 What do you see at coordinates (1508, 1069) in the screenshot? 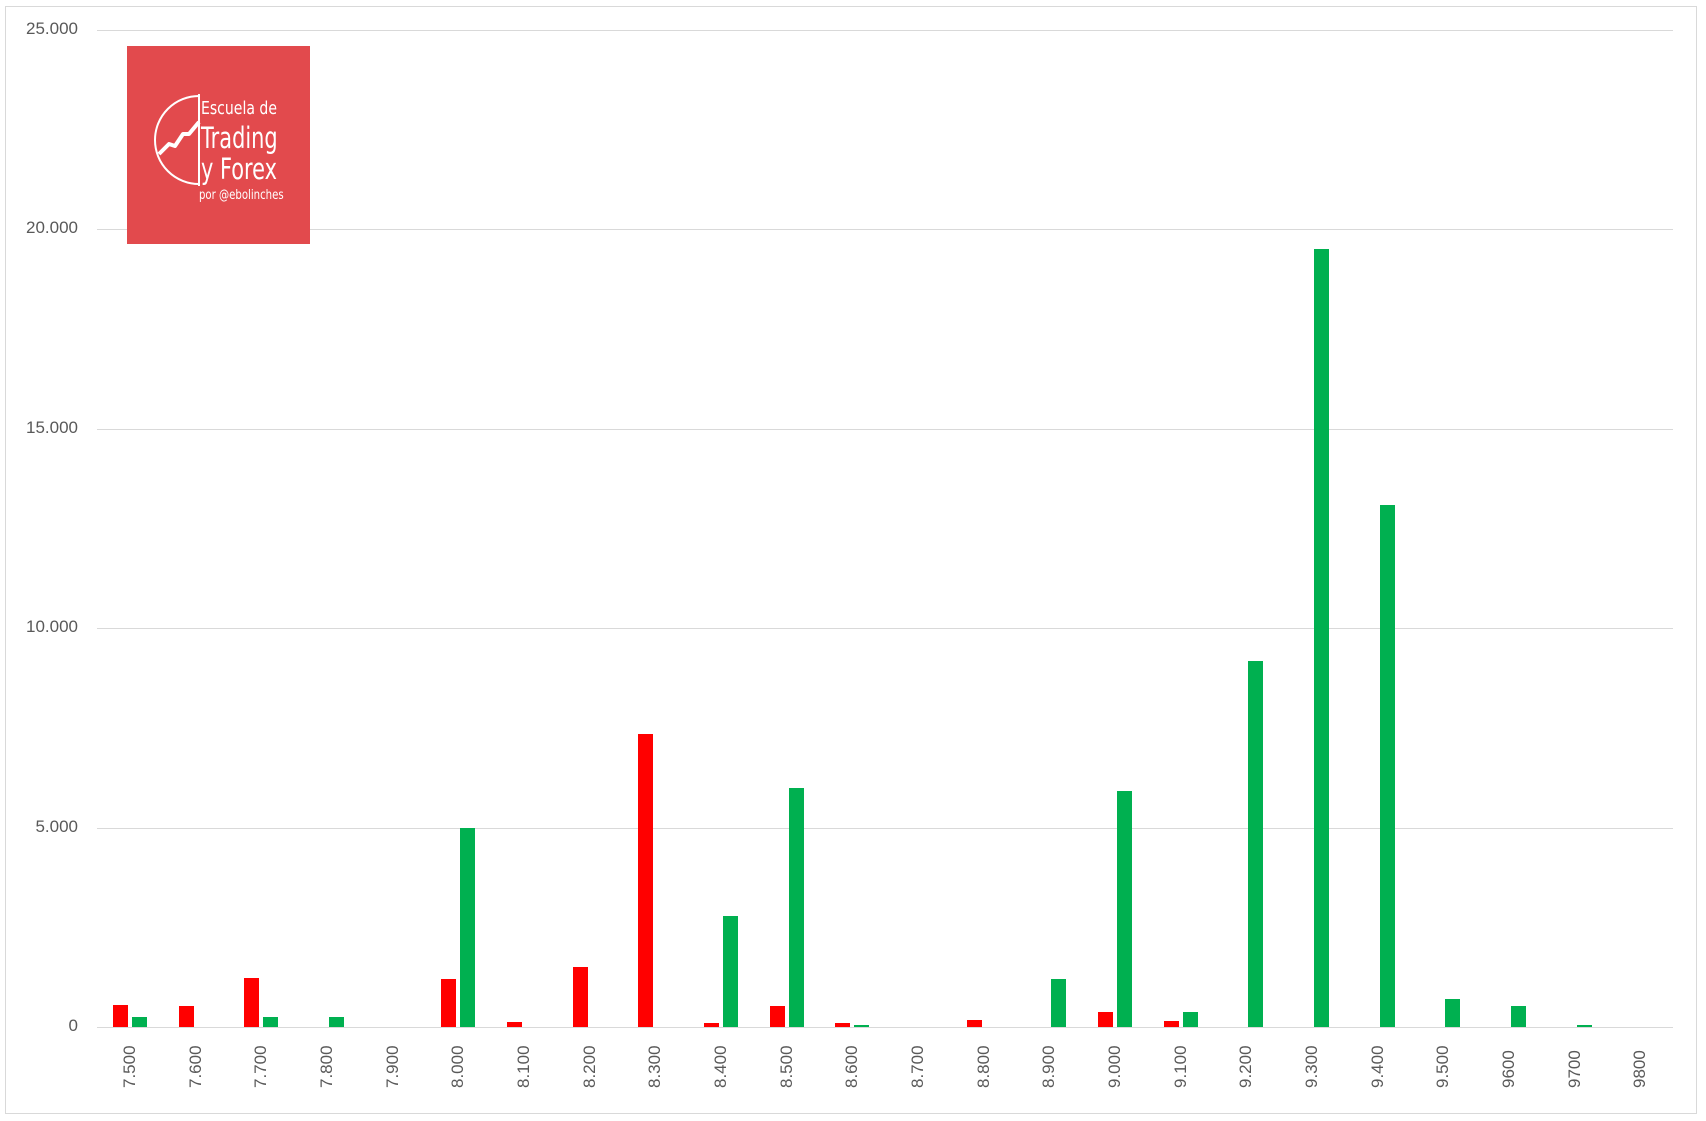
I see `x-axis-tick-label: 9600` at bounding box center [1508, 1069].